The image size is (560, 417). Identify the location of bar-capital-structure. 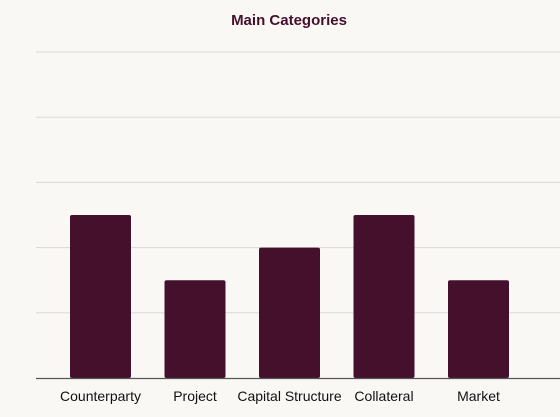
(289, 312).